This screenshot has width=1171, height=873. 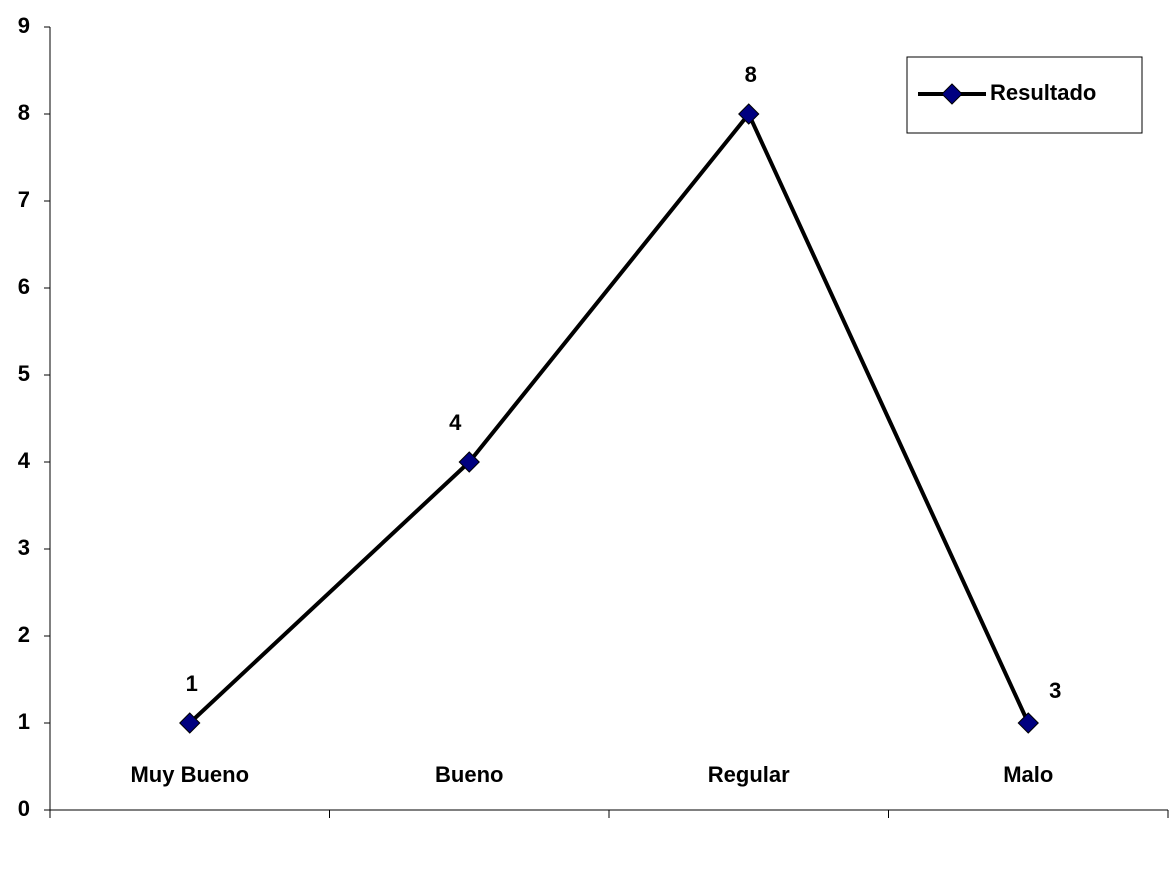 What do you see at coordinates (24, 286) in the screenshot?
I see `y-tick-label: 6` at bounding box center [24, 286].